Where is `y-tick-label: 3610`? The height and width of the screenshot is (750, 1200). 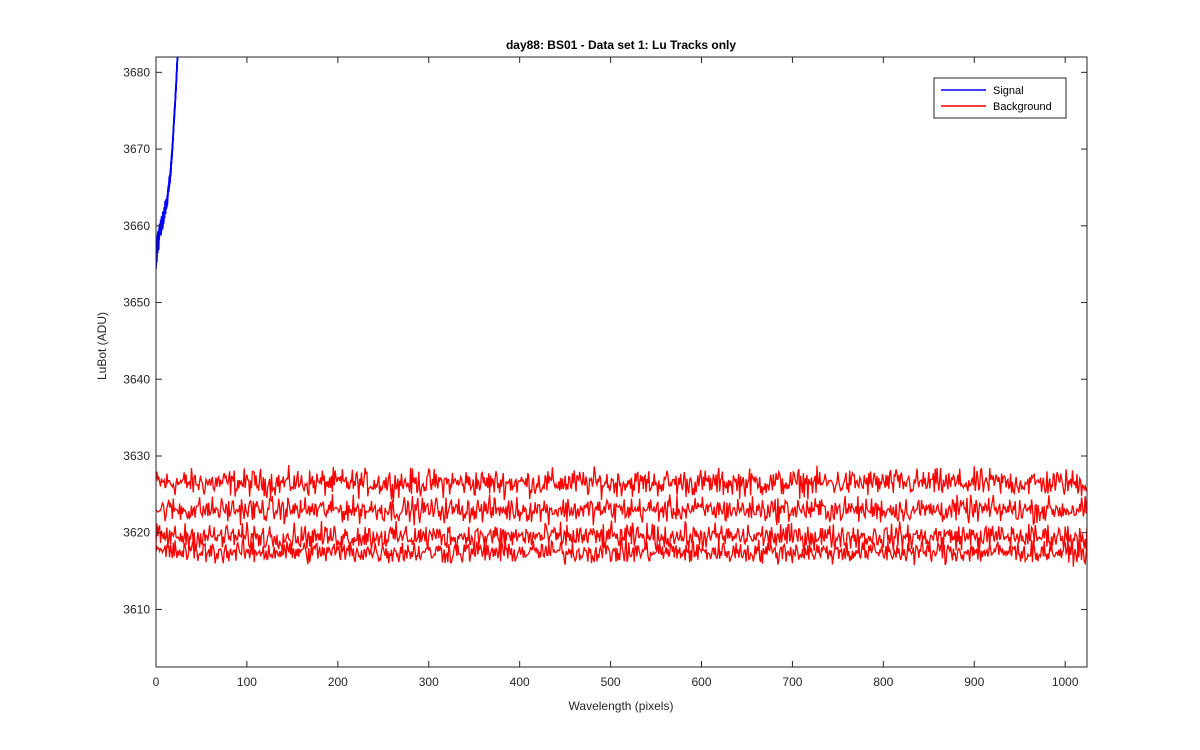
y-tick-label: 3610 is located at coordinates (136, 609).